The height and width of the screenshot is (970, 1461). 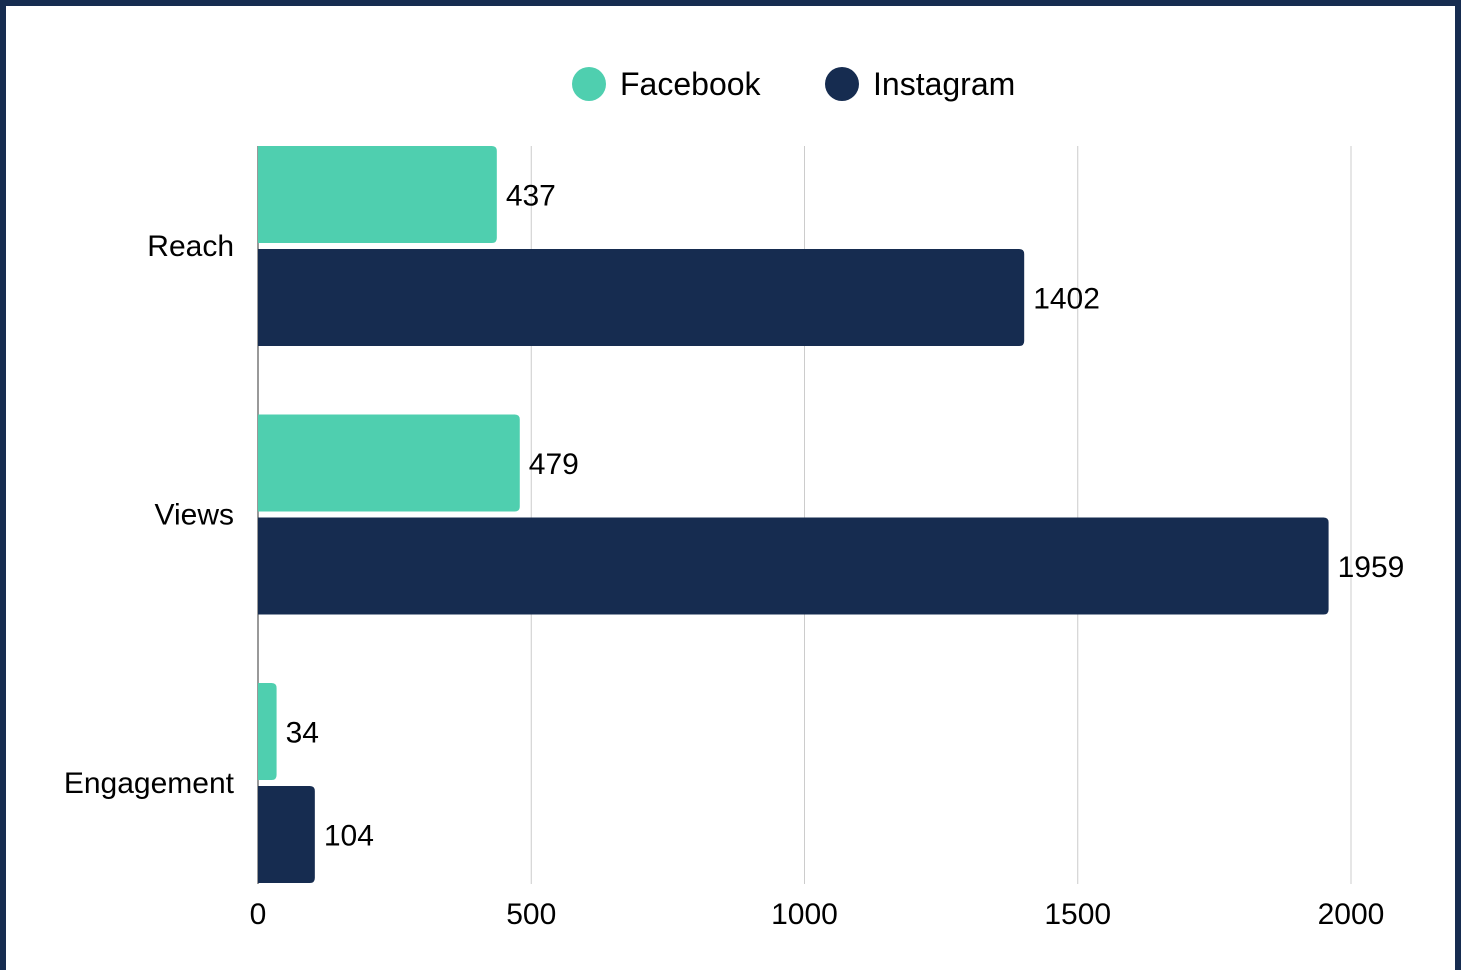 I want to click on bar-facebook-engagement, so click(x=267, y=731).